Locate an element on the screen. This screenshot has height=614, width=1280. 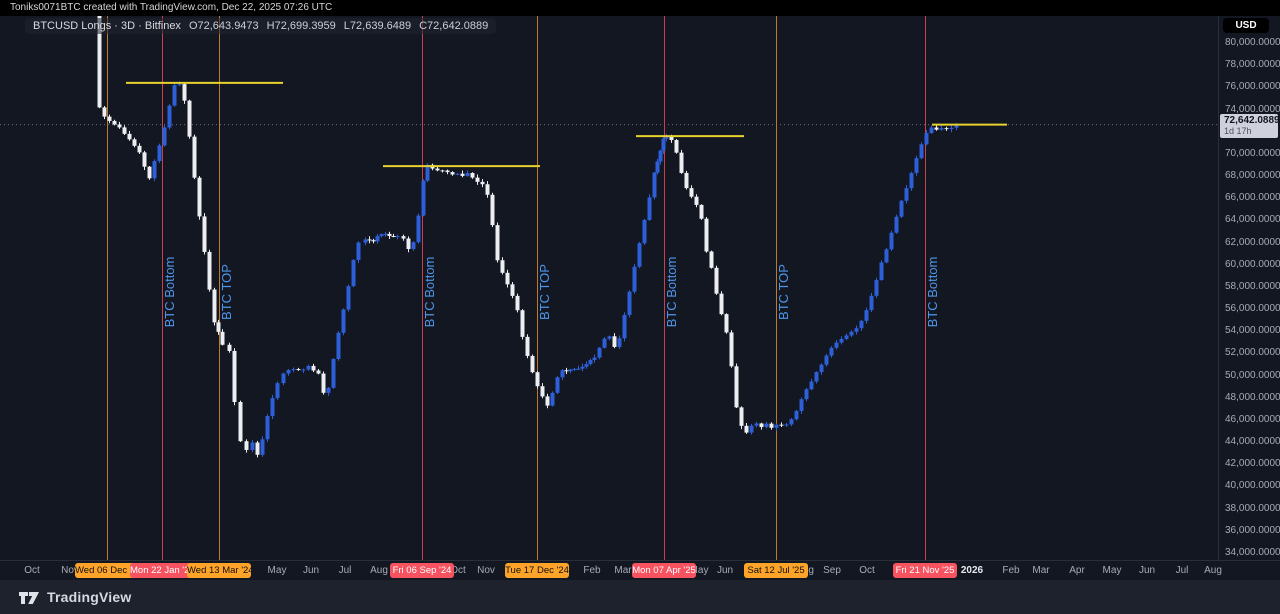
price-tick: 46,000.0000 is located at coordinates (1252, 419).